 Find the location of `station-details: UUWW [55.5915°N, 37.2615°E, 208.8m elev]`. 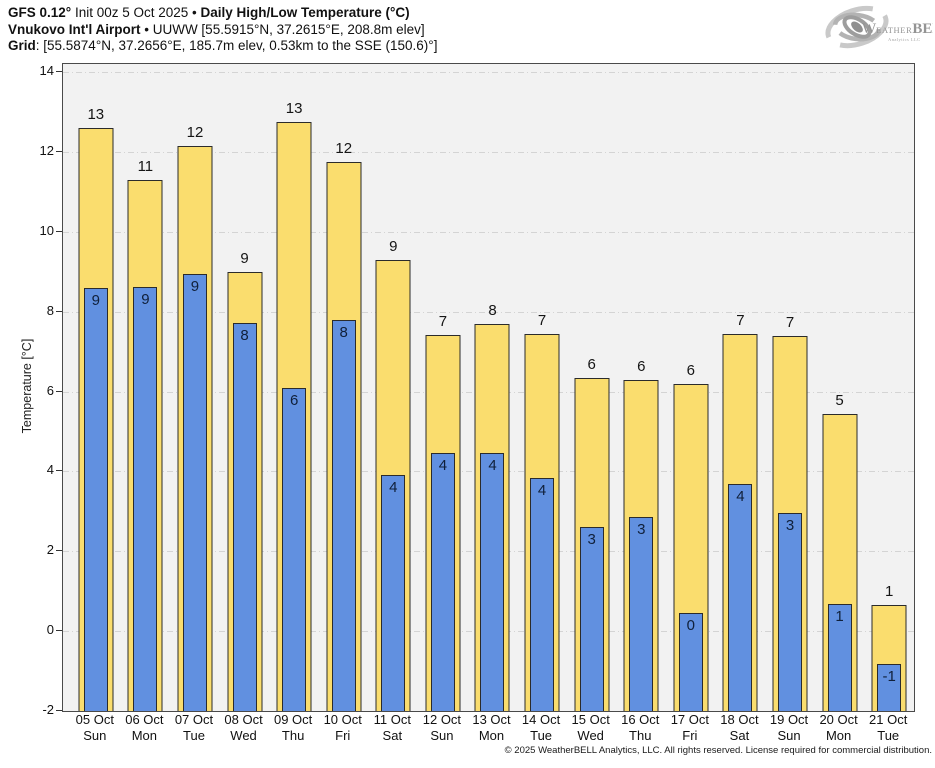

station-details: UUWW [55.5915°N, 37.2615°E, 208.8m elev] is located at coordinates (288, 29).